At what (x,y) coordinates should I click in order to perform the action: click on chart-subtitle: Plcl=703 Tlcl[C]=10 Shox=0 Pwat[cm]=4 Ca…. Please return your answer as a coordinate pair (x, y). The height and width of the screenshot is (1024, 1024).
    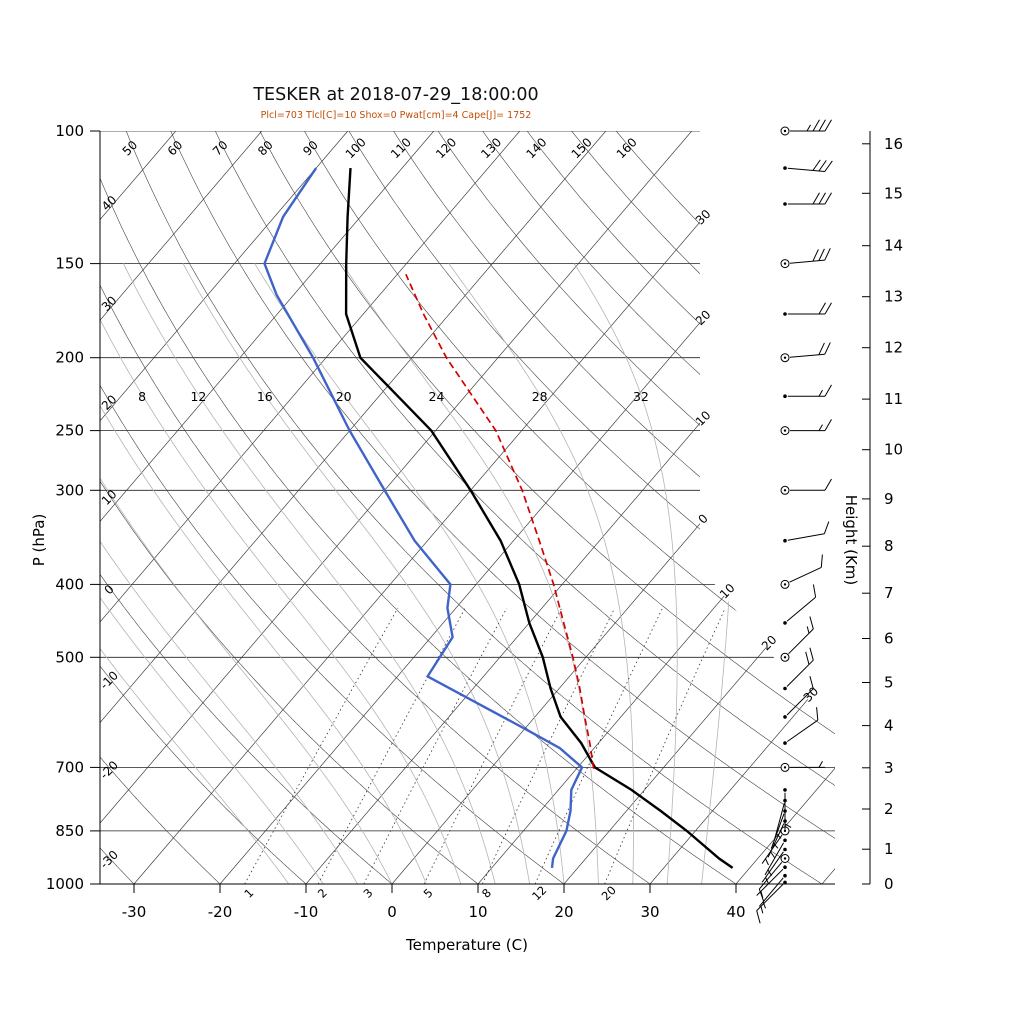
    Looking at the image, I should click on (396, 115).